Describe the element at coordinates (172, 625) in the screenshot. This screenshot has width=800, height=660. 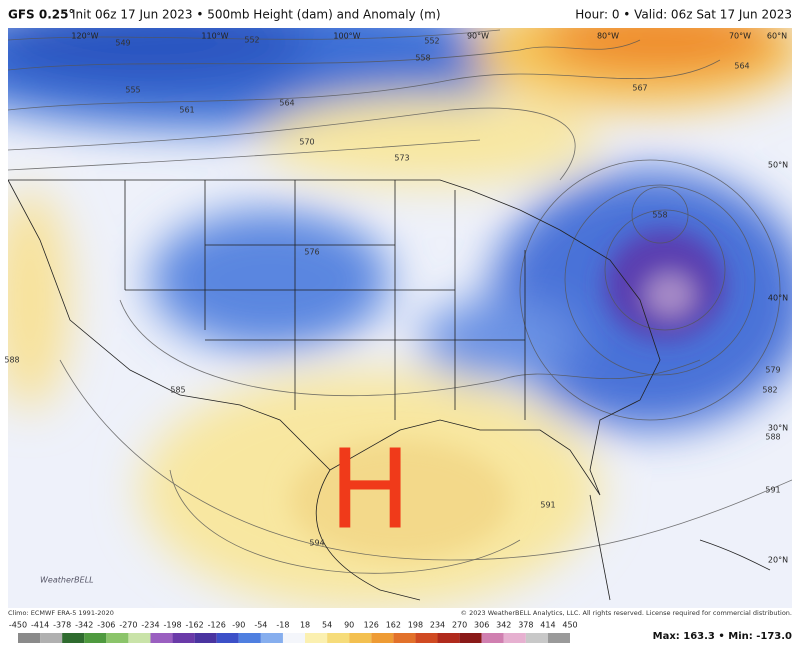
I see `colorbar-tick-label: -198` at that location.